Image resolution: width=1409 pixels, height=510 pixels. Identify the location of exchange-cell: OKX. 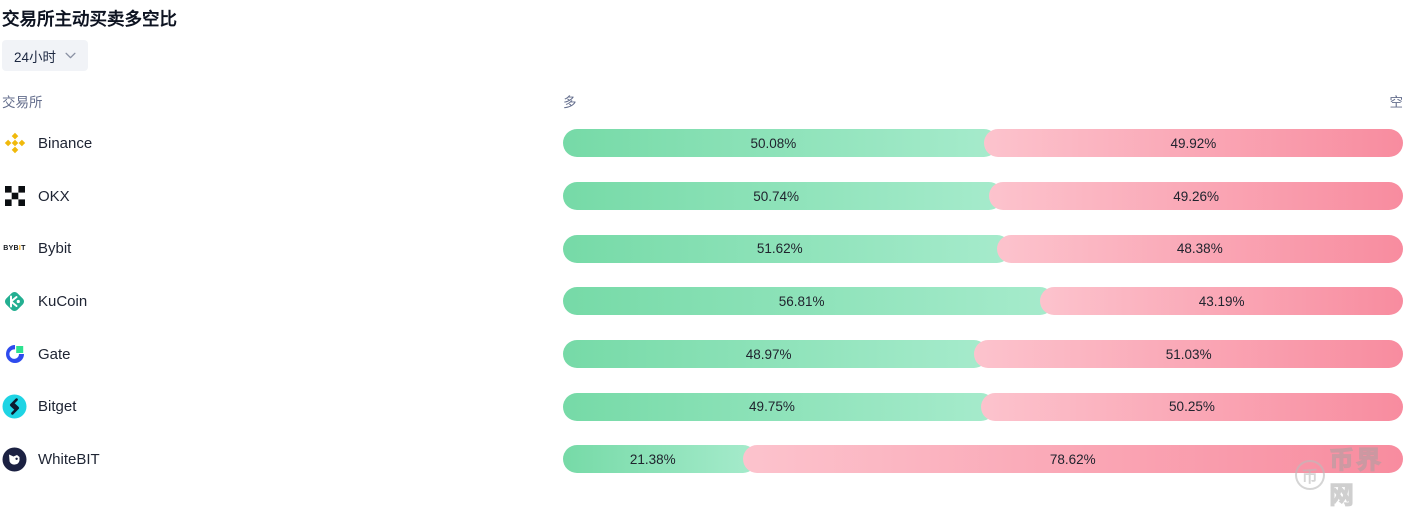
(282, 196).